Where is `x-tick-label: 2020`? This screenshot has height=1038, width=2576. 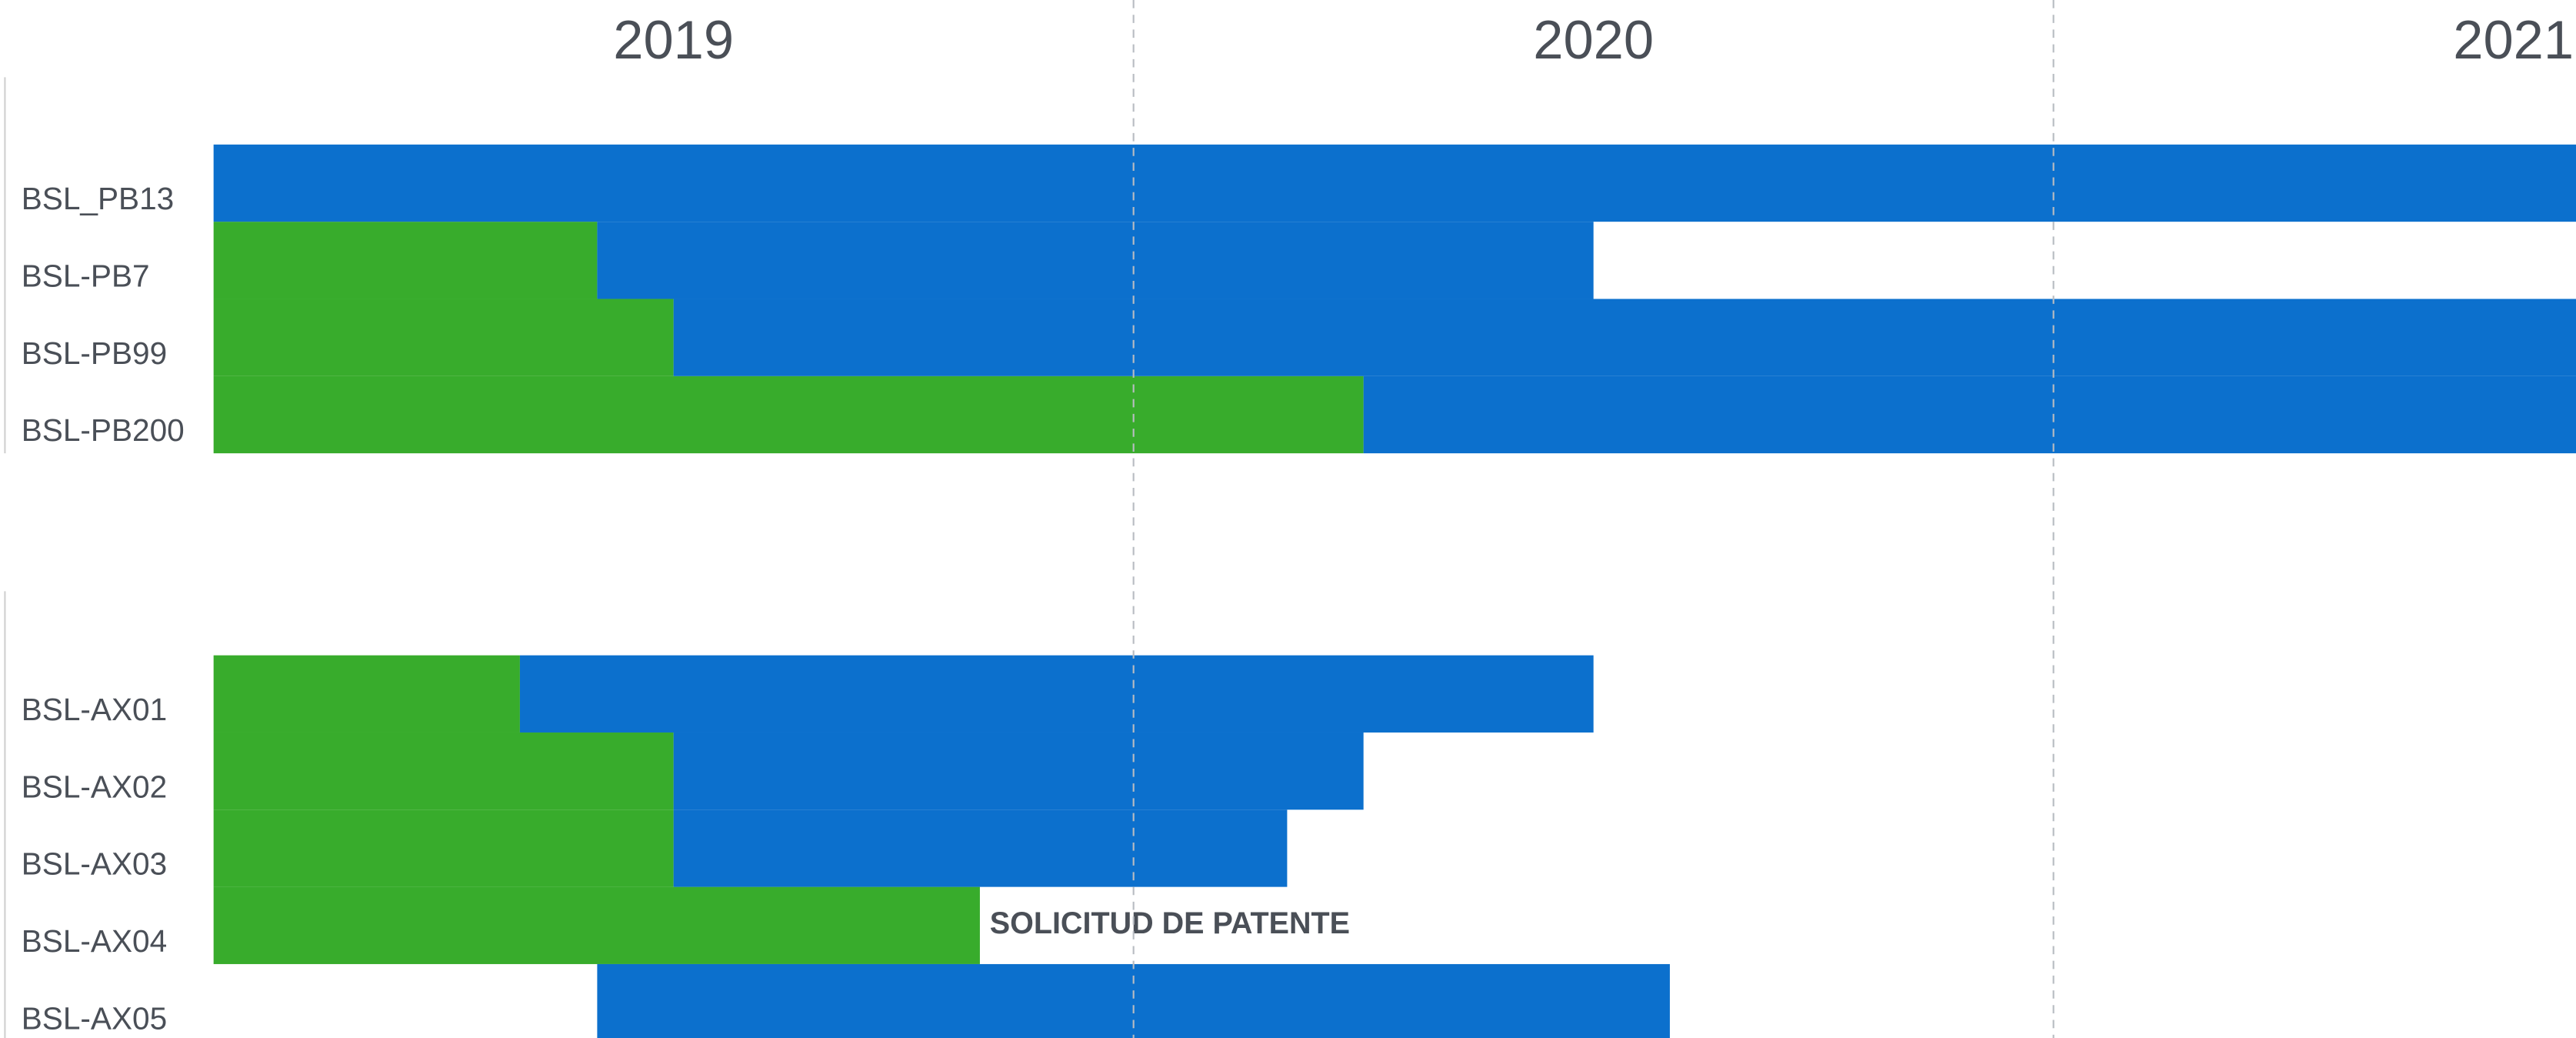 x-tick-label: 2020 is located at coordinates (1593, 39).